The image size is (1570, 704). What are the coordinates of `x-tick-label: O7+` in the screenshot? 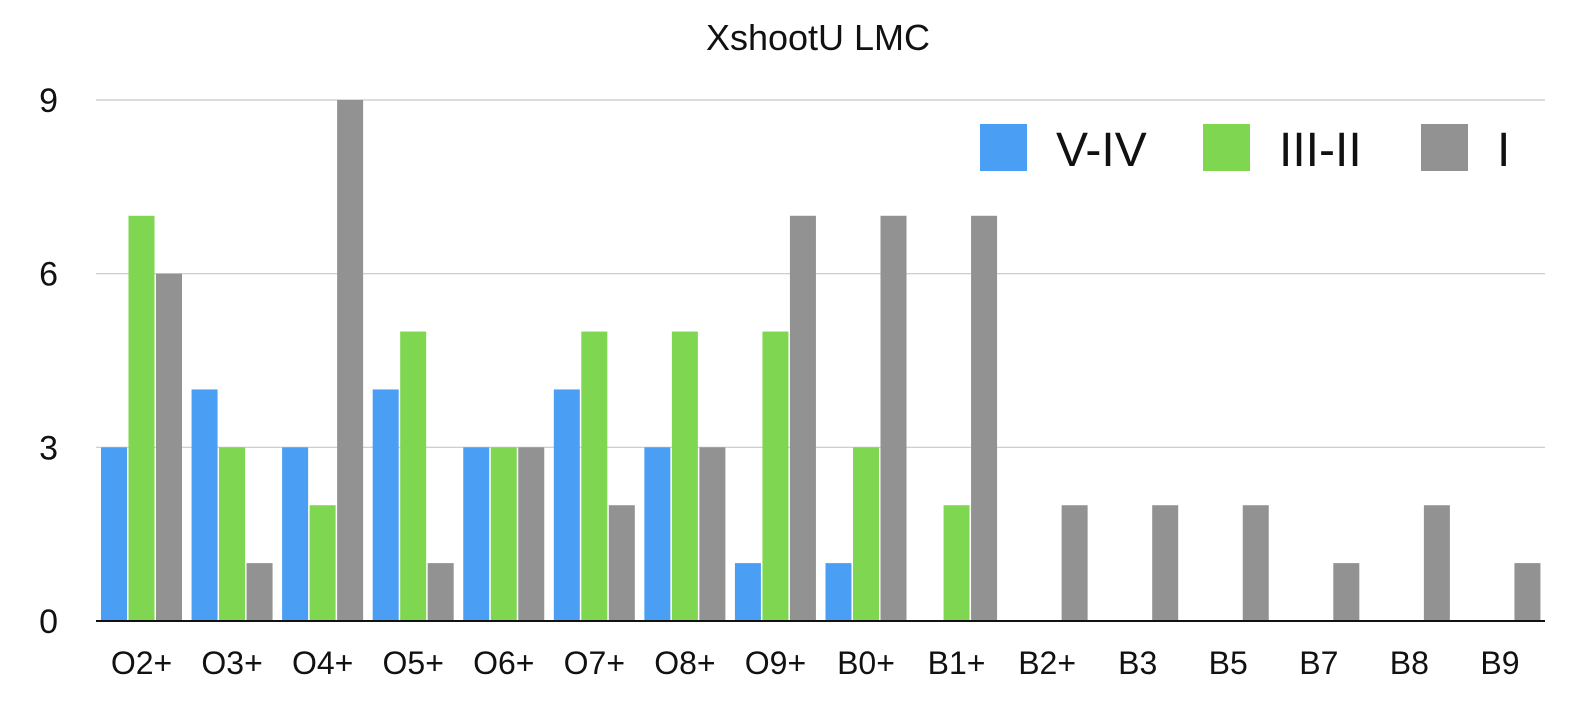 It's located at (594, 663).